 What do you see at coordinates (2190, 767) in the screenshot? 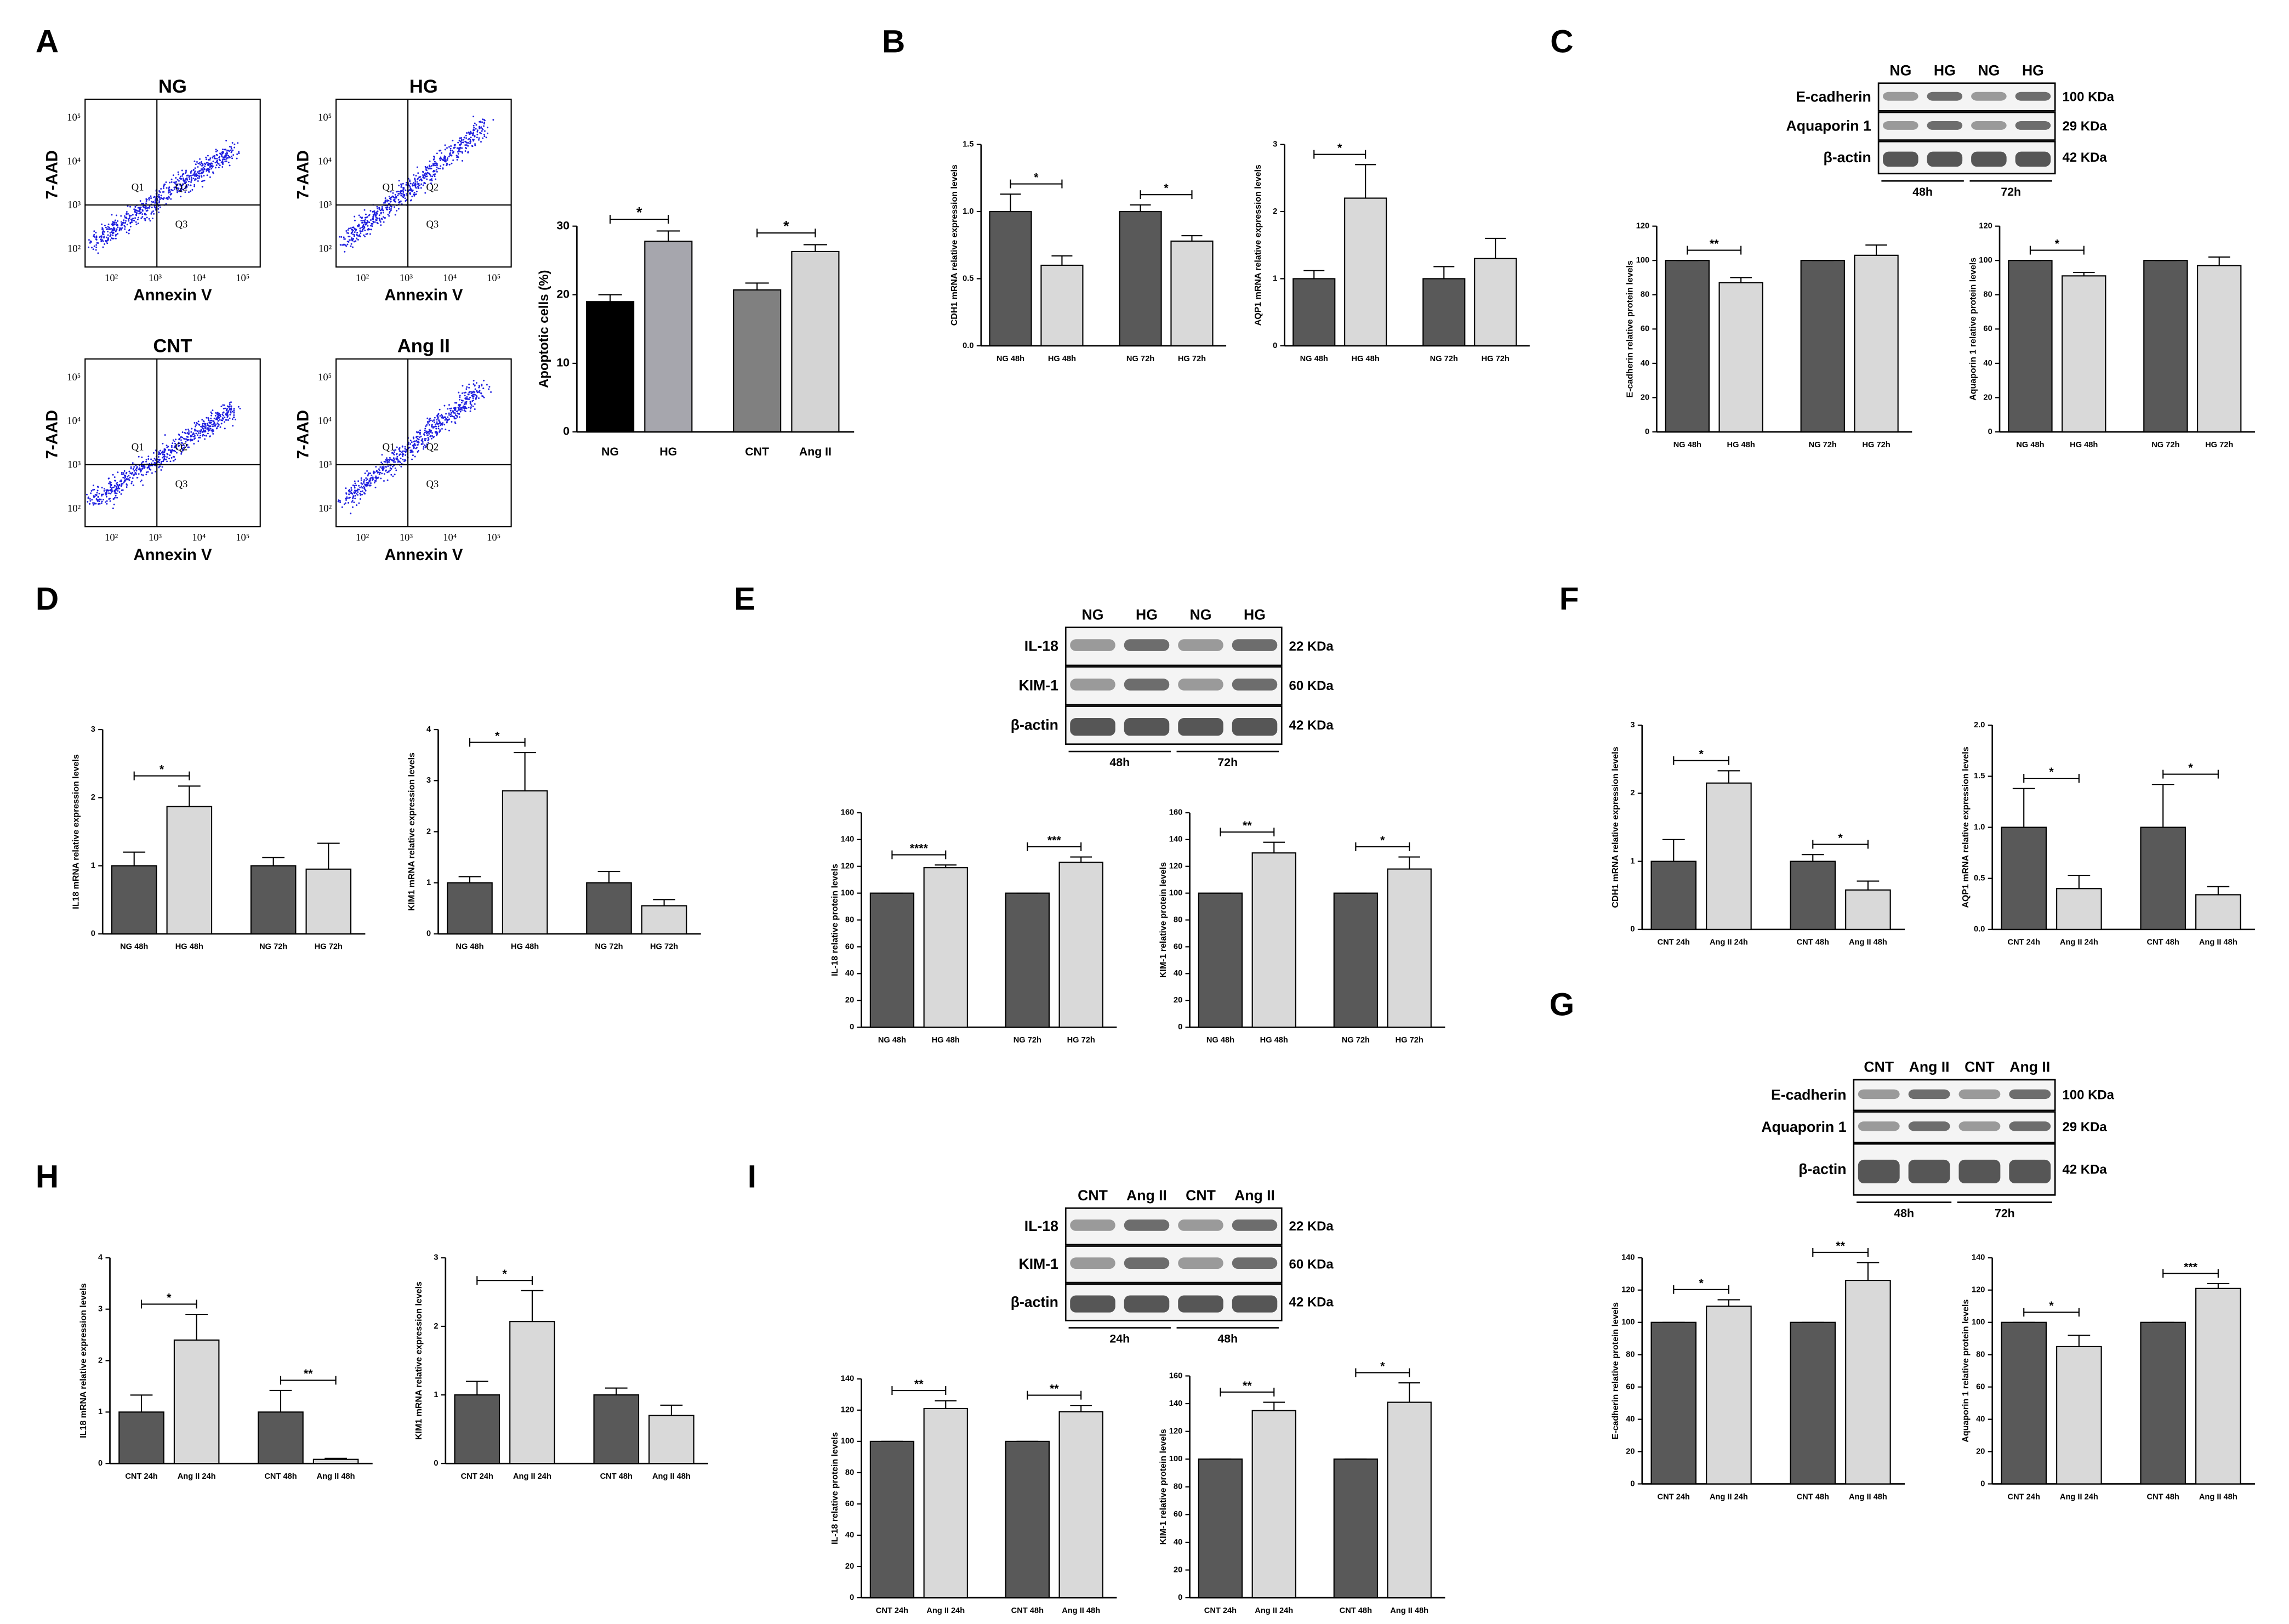
I see `significance-label: *` at bounding box center [2190, 767].